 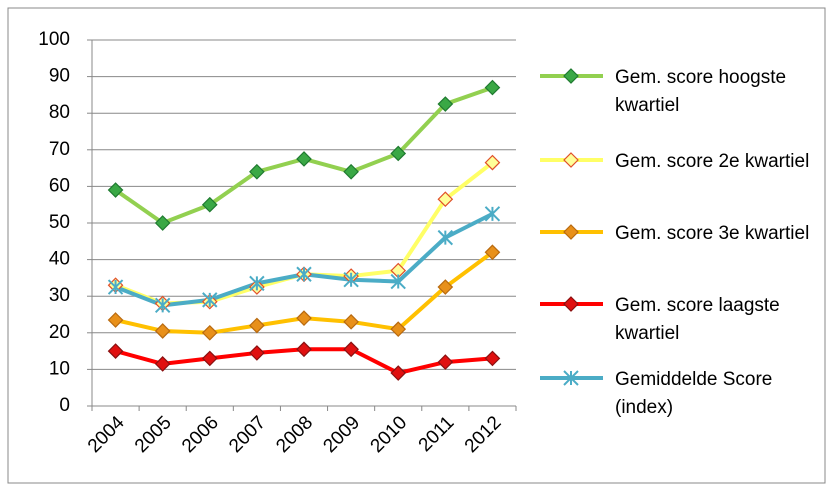 I want to click on y-tick-label: 20, so click(x=59, y=332).